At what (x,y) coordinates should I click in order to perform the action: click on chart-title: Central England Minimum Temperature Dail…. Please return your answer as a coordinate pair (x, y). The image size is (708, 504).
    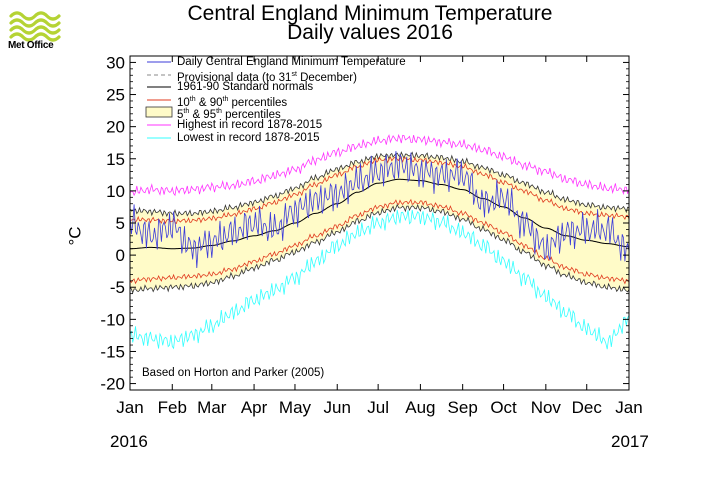
    Looking at the image, I should click on (370, 23).